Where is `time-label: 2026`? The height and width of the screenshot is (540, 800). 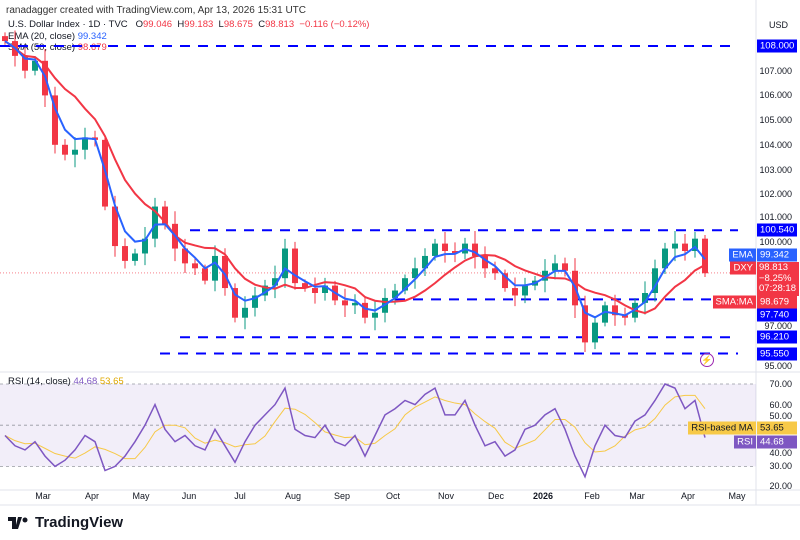 time-label: 2026 is located at coordinates (543, 496).